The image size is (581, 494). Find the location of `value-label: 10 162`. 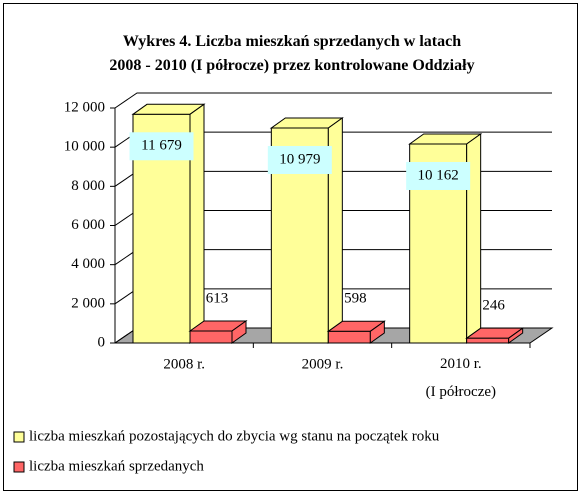

value-label: 10 162 is located at coordinates (438, 175).